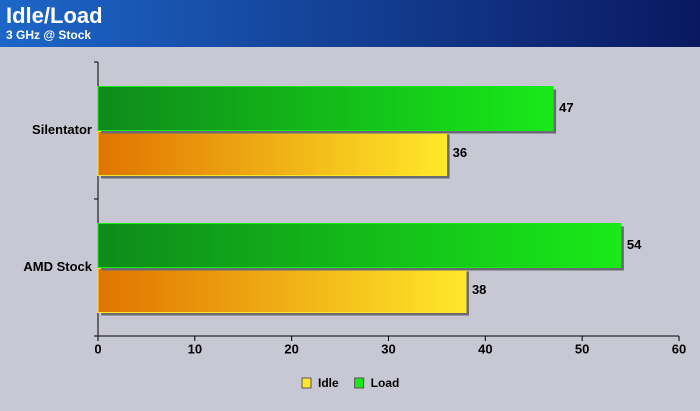 Image resolution: width=700 pixels, height=411 pixels. Describe the element at coordinates (48, 35) in the screenshot. I see `chart-subtitle: 3 GHz @ Stock` at that location.